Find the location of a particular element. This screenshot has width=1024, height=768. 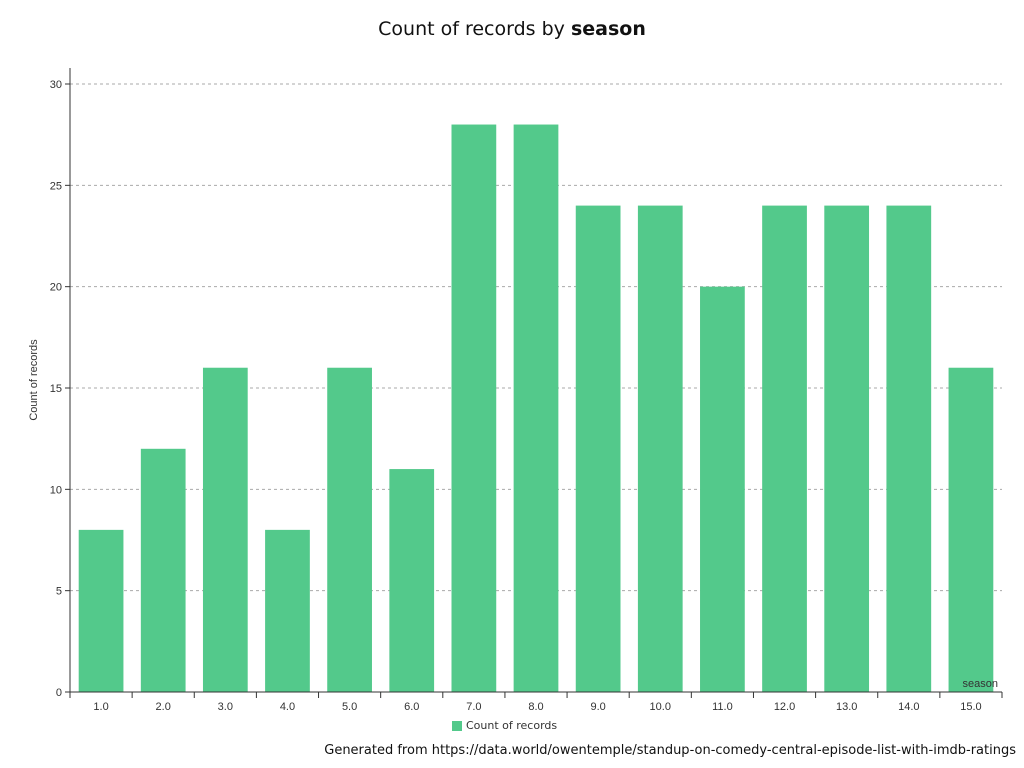

y-axis-label: Count of records is located at coordinates (34, 380).